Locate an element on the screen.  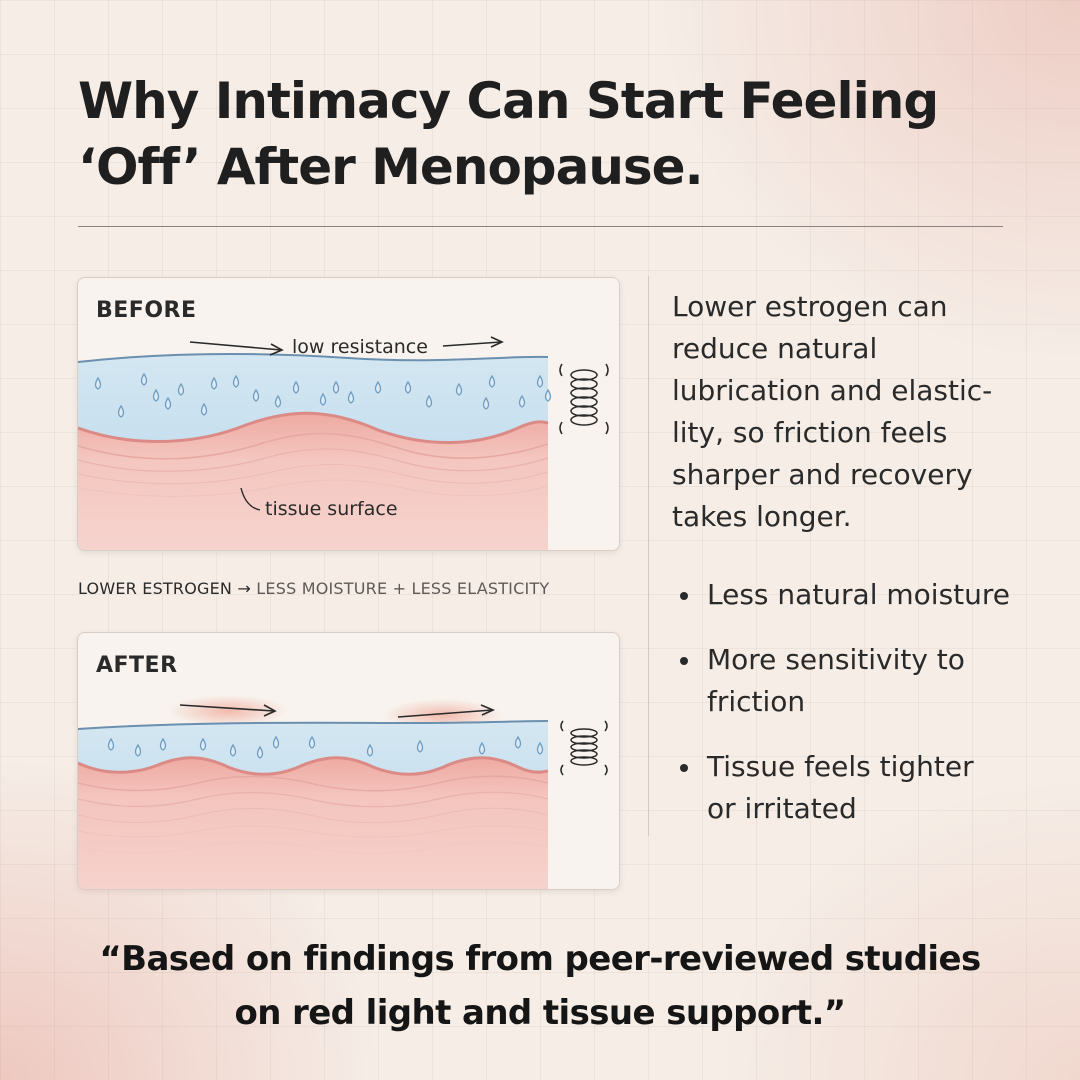
low-resistance-label: low resistance is located at coordinates (360, 347).